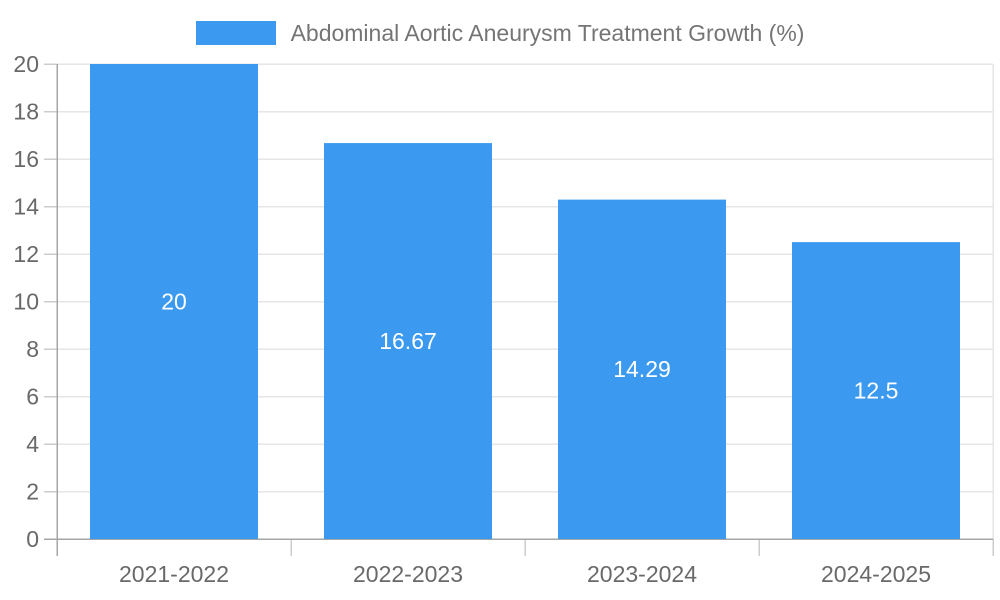 The height and width of the screenshot is (600, 1000). I want to click on y-axis-label: 16, so click(26, 159).